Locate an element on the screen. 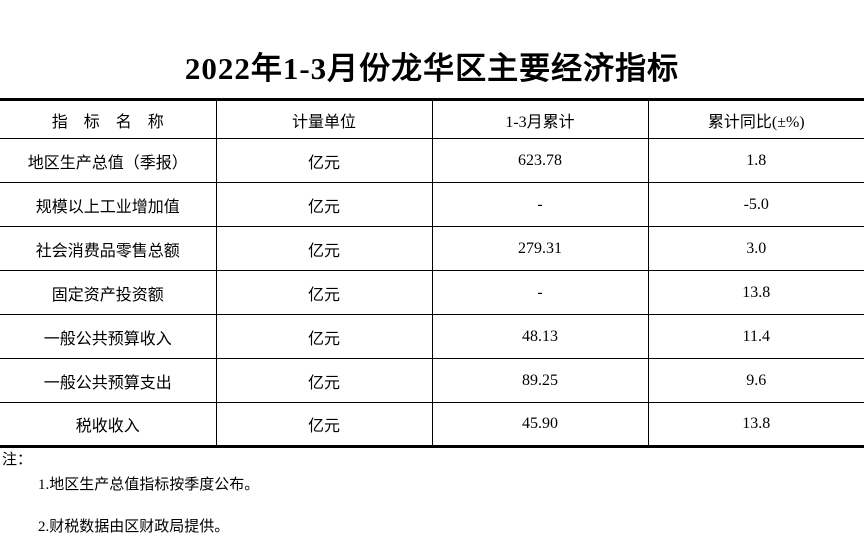 The image size is (864, 538). cell-indicator-name: 一般公共预算收入 is located at coordinates (107, 339).